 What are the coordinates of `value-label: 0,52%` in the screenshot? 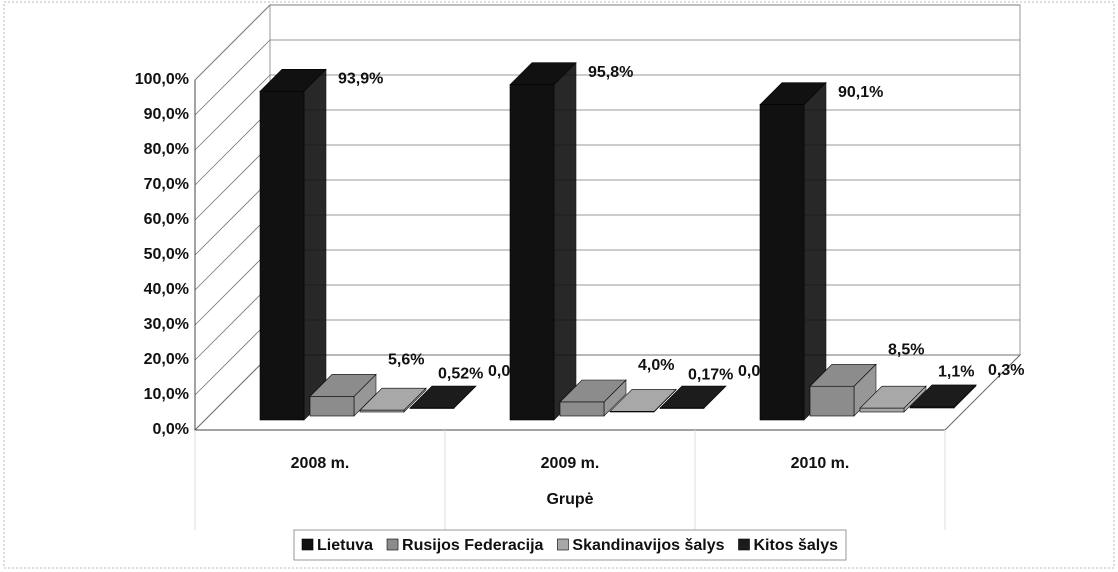 It's located at (460, 373).